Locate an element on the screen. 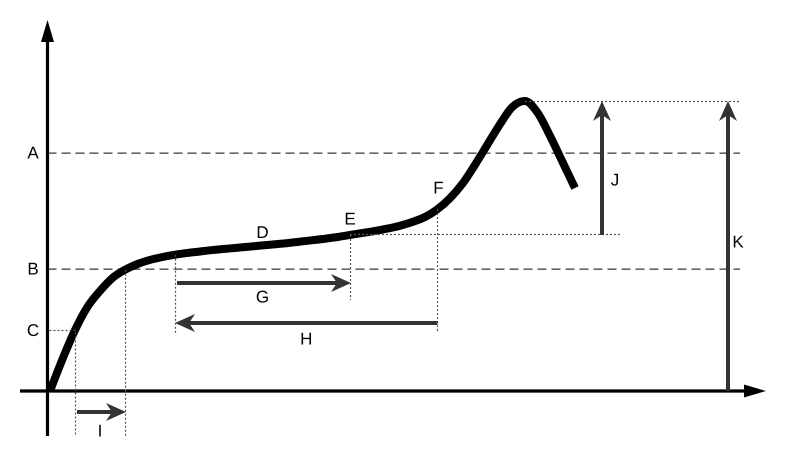 The image size is (786, 472). text: K is located at coordinates (738, 242).